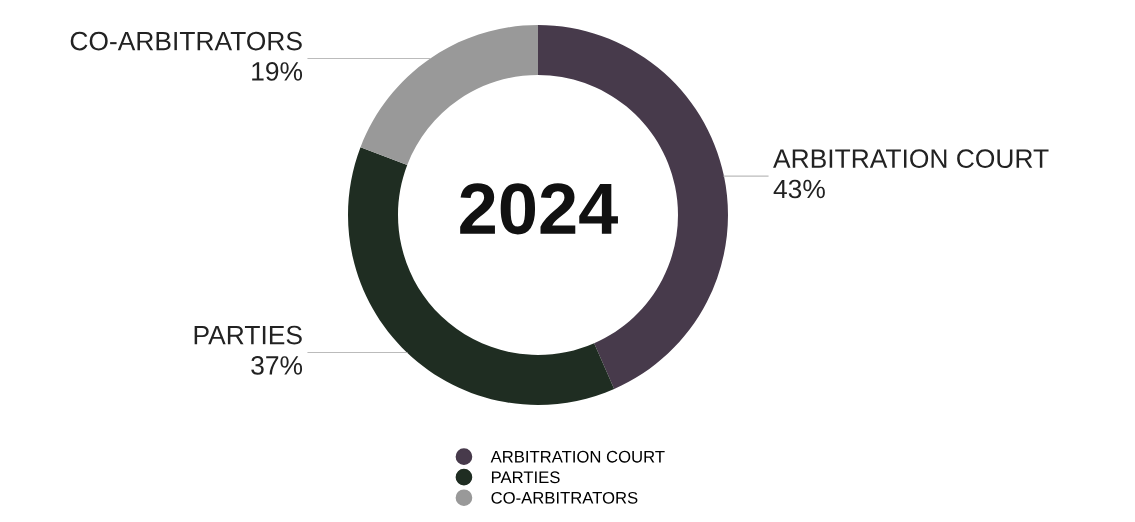  Describe the element at coordinates (449, 95) in the screenshot. I see `donut-slice` at that location.